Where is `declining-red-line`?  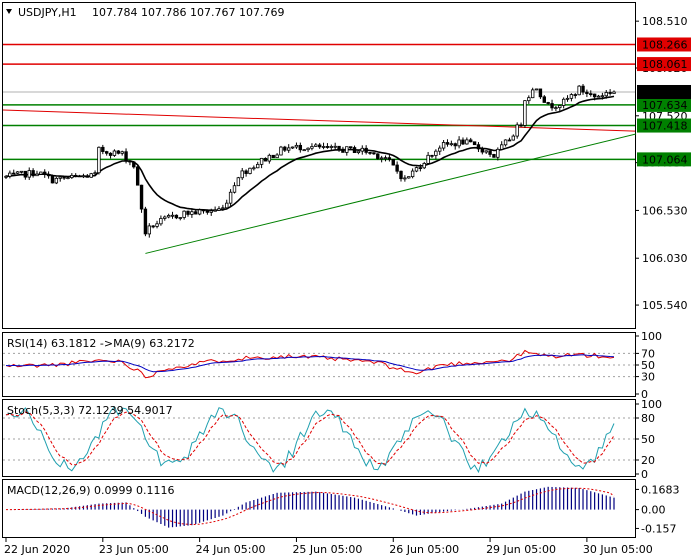
declining-red-line is located at coordinates (319, 120).